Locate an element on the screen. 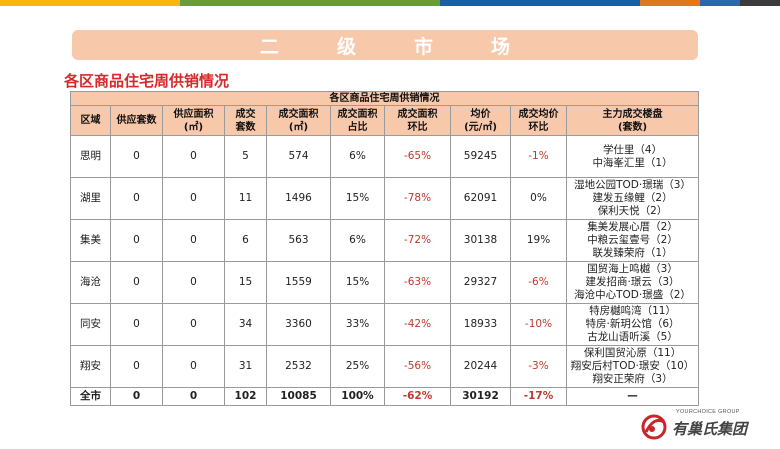 The height and width of the screenshot is (449, 780). cell-deal-units: 11 is located at coordinates (245, 198).